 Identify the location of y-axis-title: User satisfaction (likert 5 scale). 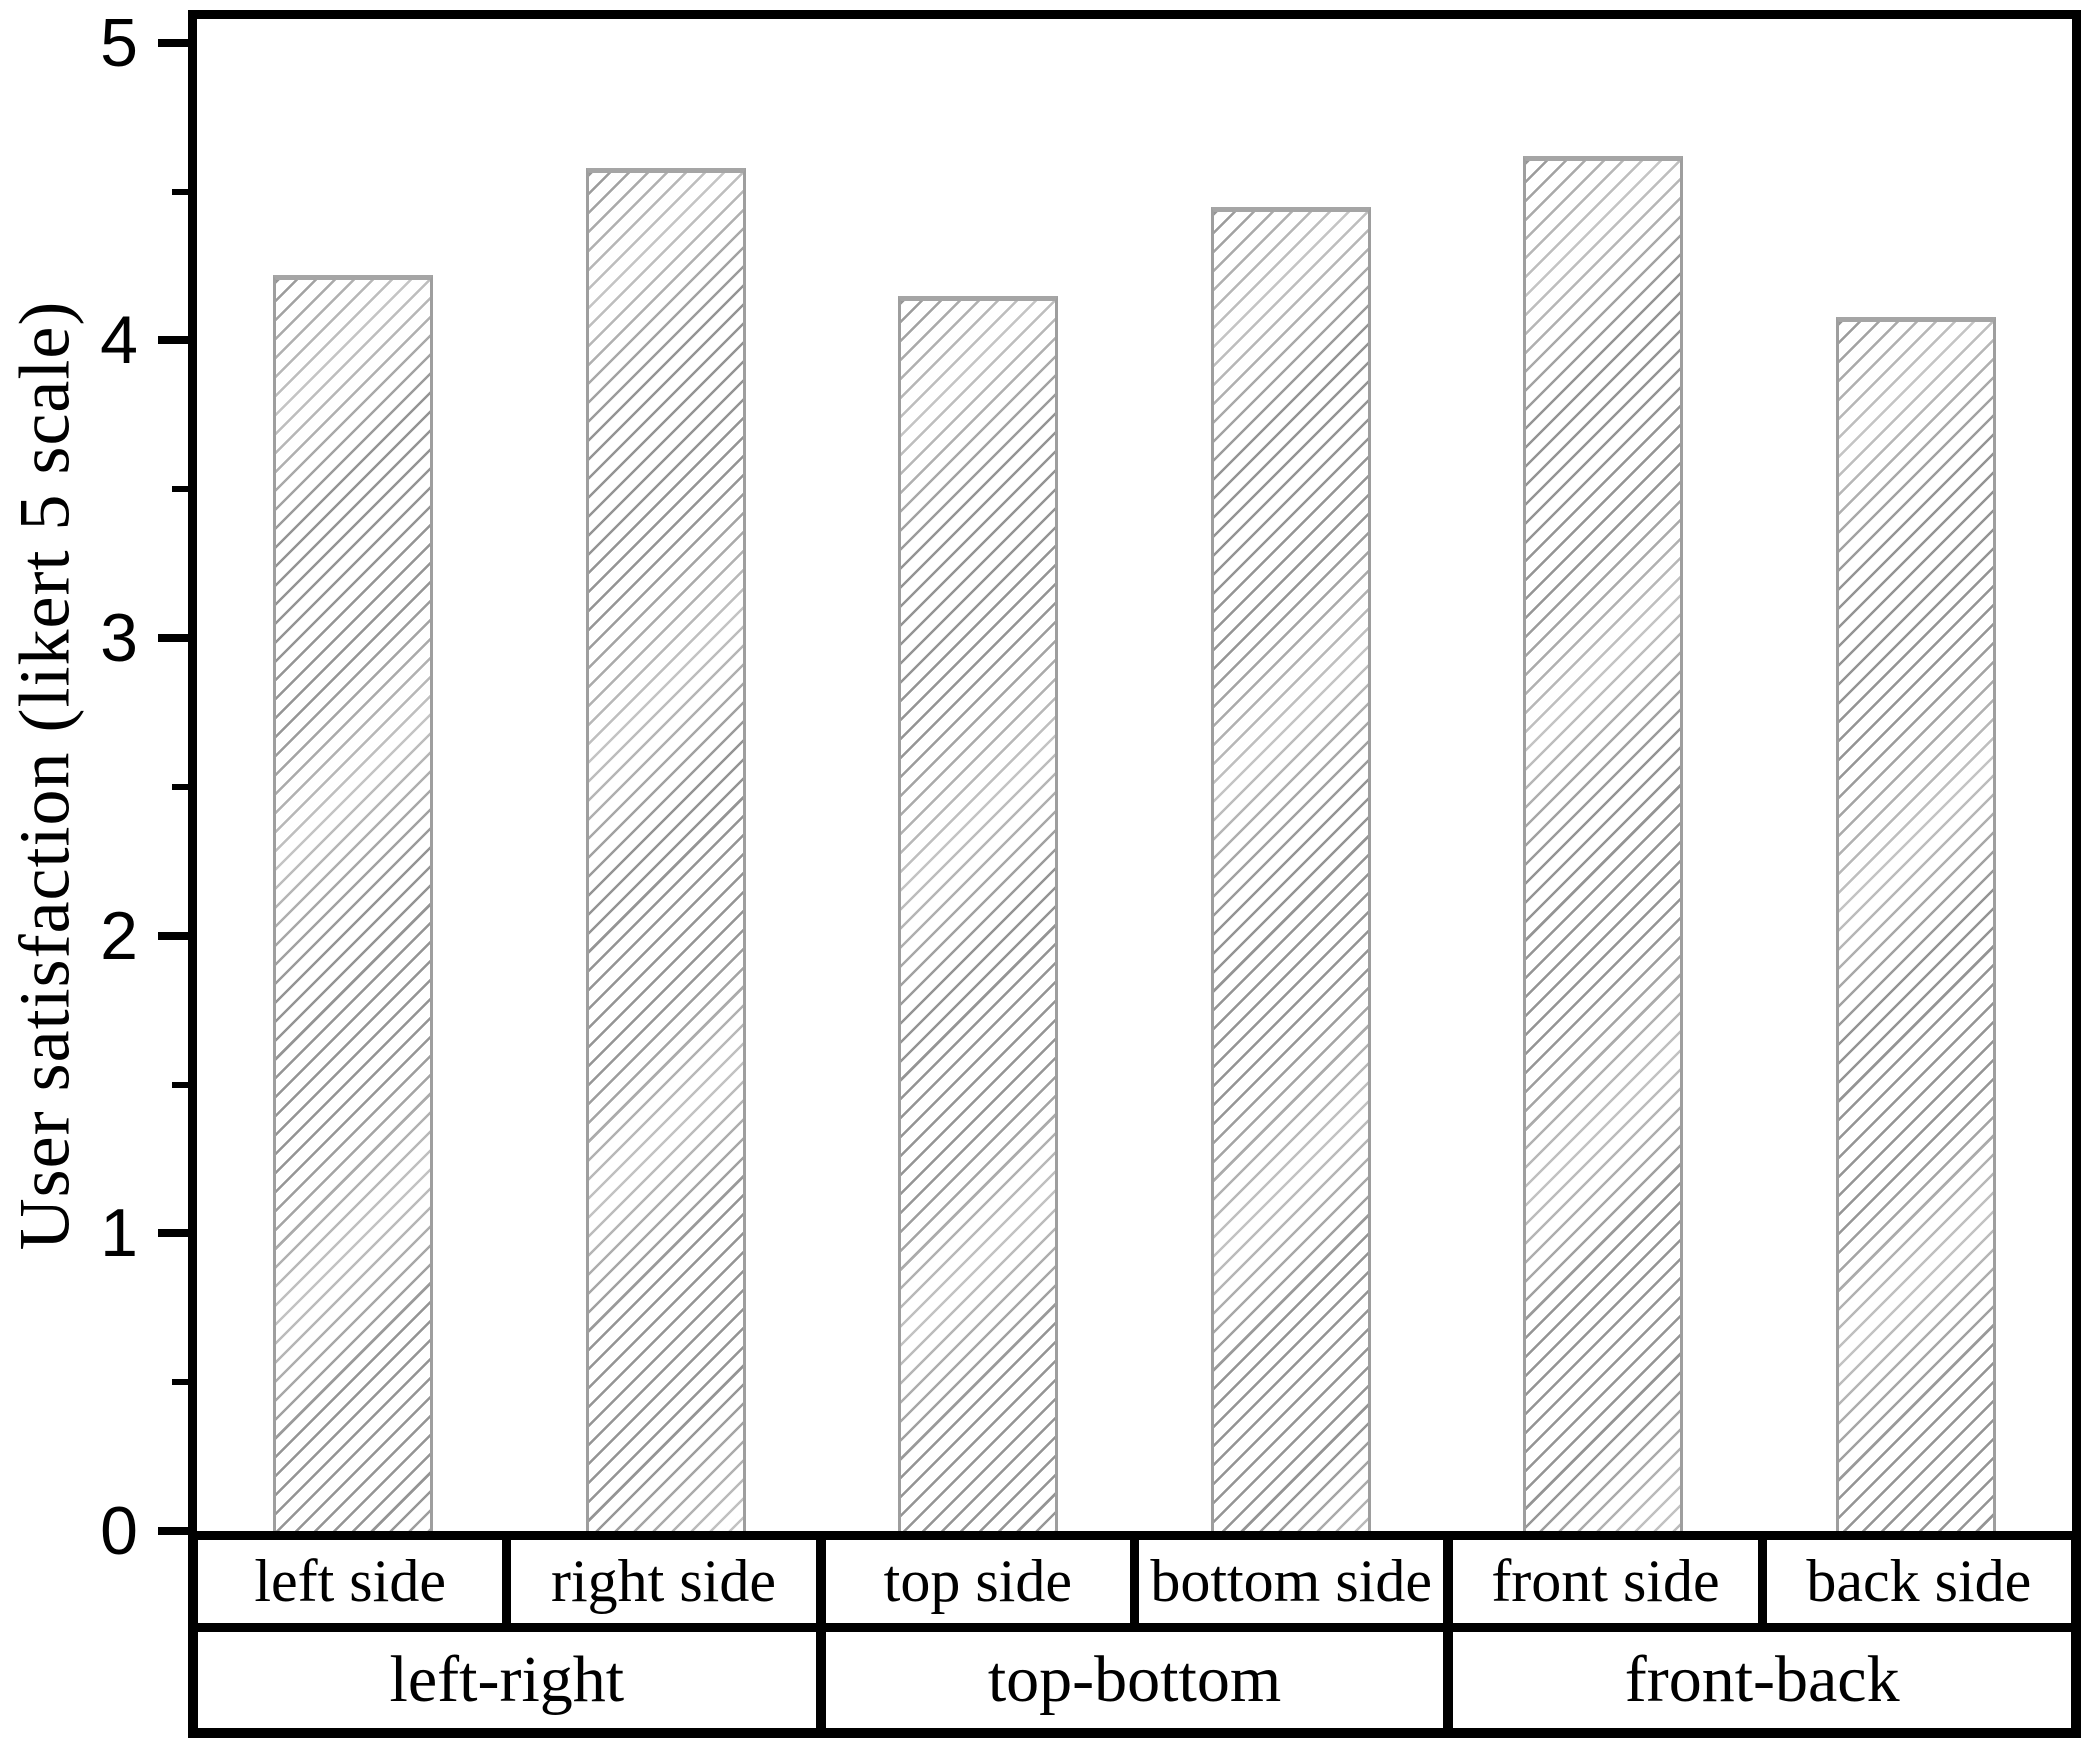
(44, 775).